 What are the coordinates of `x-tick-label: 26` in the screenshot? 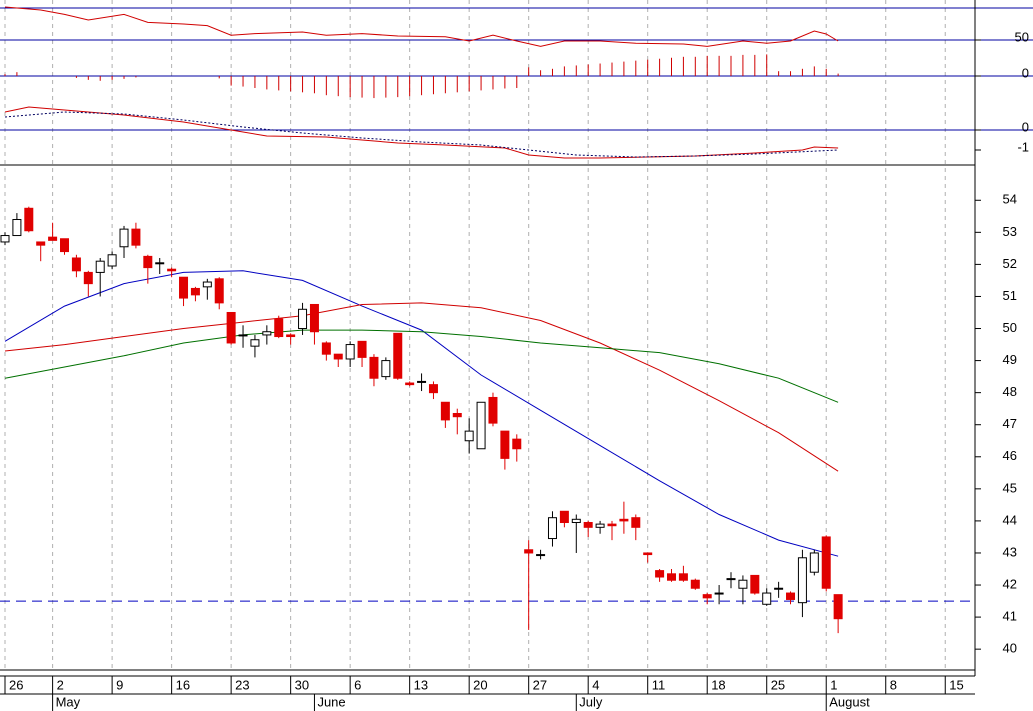 It's located at (16, 684).